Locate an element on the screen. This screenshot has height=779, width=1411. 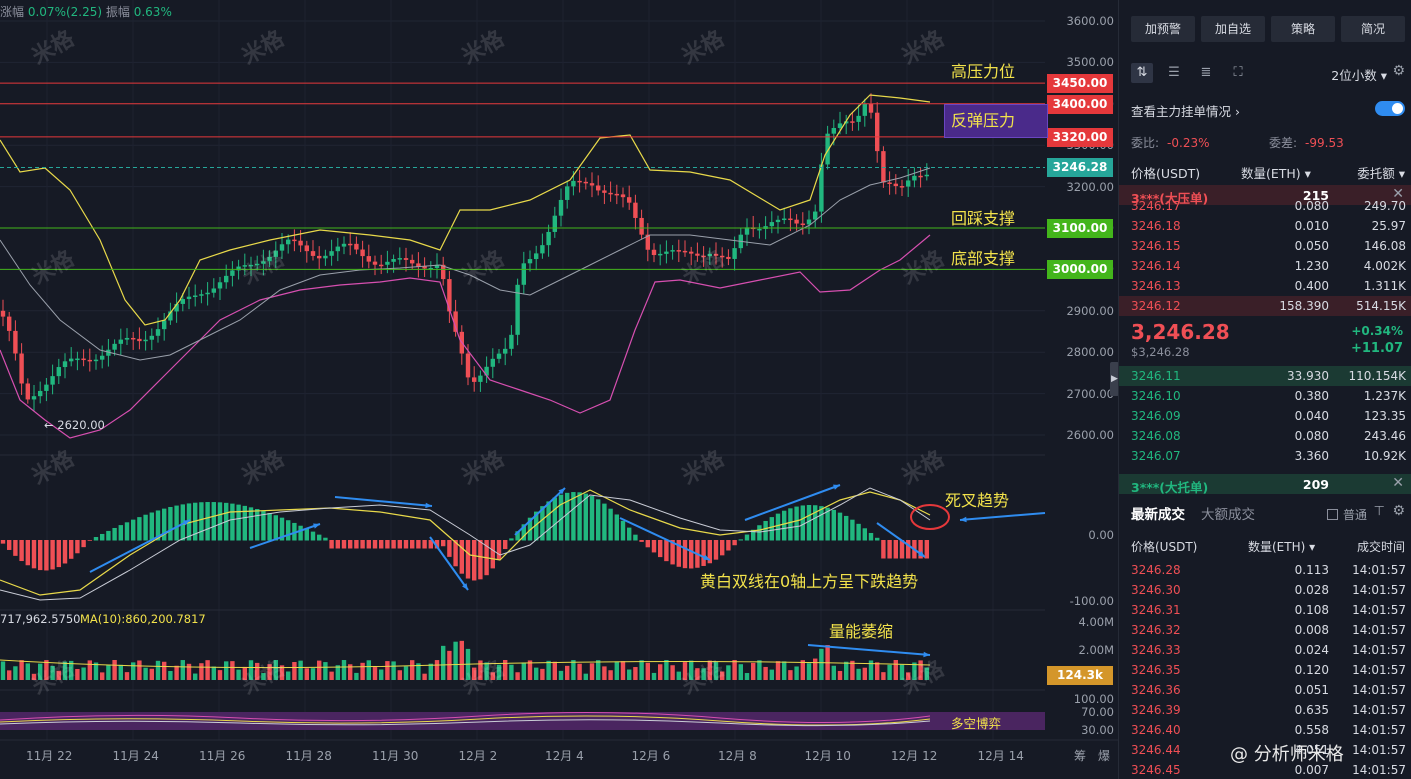
big-ask-bar: 3***(大压单) 215 ✕ is located at coordinates (1265, 195).